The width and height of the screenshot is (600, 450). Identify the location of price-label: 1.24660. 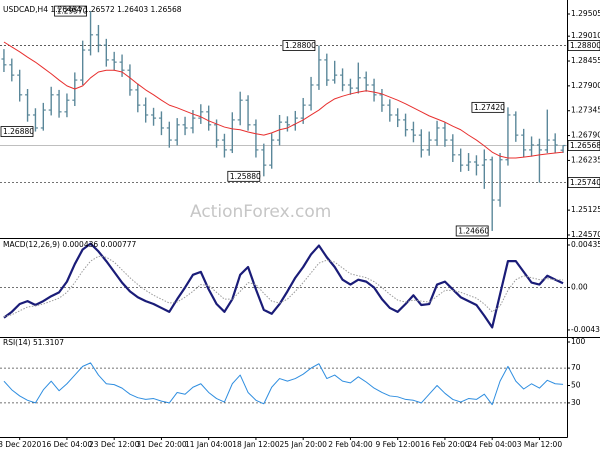
(473, 230).